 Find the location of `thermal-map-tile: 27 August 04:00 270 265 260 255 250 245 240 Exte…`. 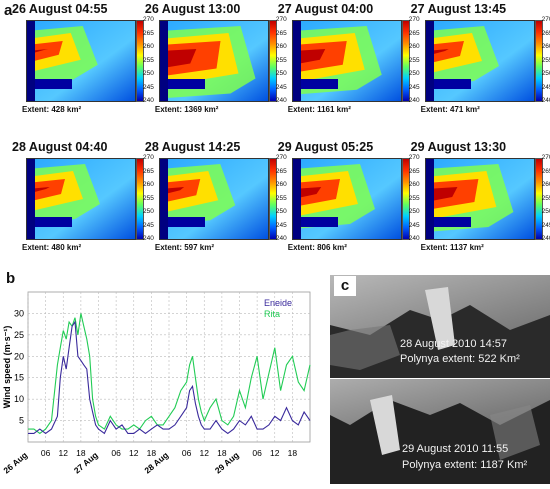

thermal-map-tile: 27 August 04:00 270 265 260 255 250 245 240 Exte… is located at coordinates (348, 62).